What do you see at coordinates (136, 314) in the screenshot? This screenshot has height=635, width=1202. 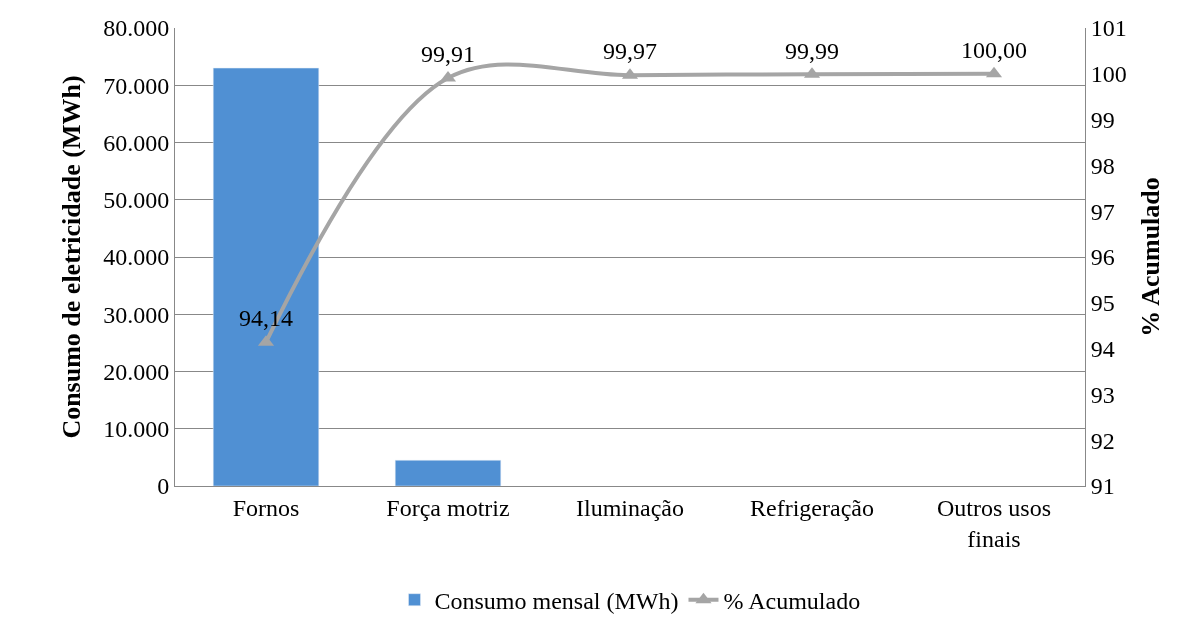 I see `y-tick-label: 30.000` at bounding box center [136, 314].